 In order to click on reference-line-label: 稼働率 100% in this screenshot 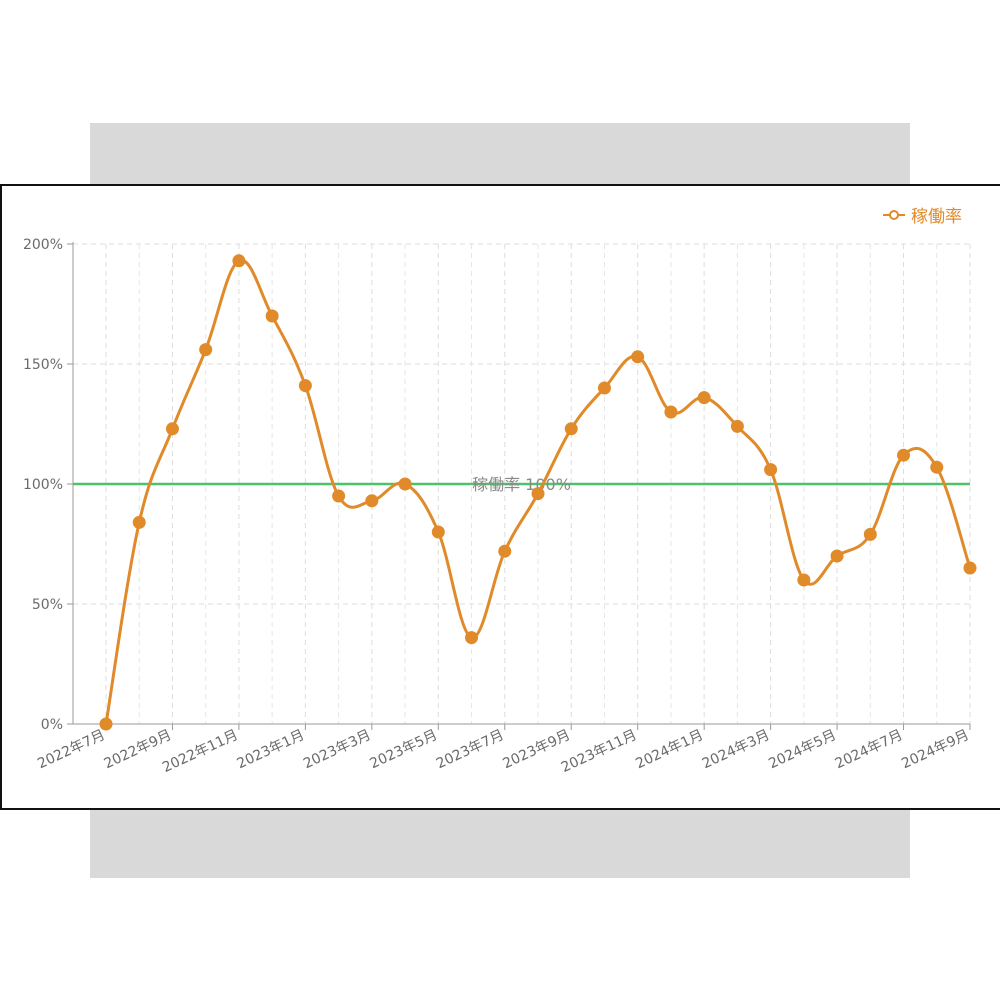, I will do `click(521, 484)`.